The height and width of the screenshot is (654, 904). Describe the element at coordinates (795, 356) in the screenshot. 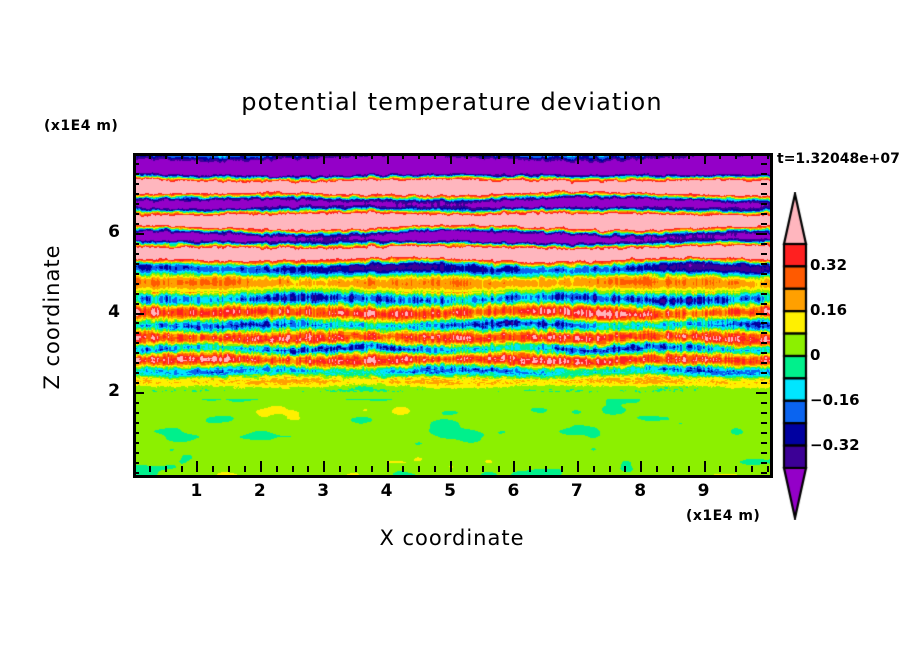

I see `colorbar-gradient` at that location.